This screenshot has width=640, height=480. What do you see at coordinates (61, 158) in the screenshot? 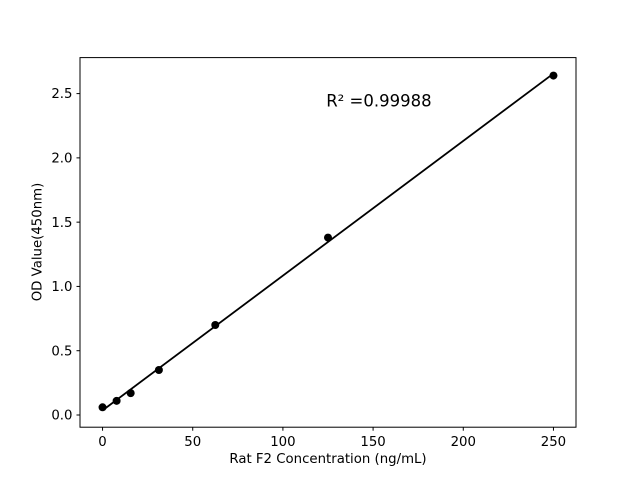
I see `y-tick-label: 2.0` at bounding box center [61, 158].